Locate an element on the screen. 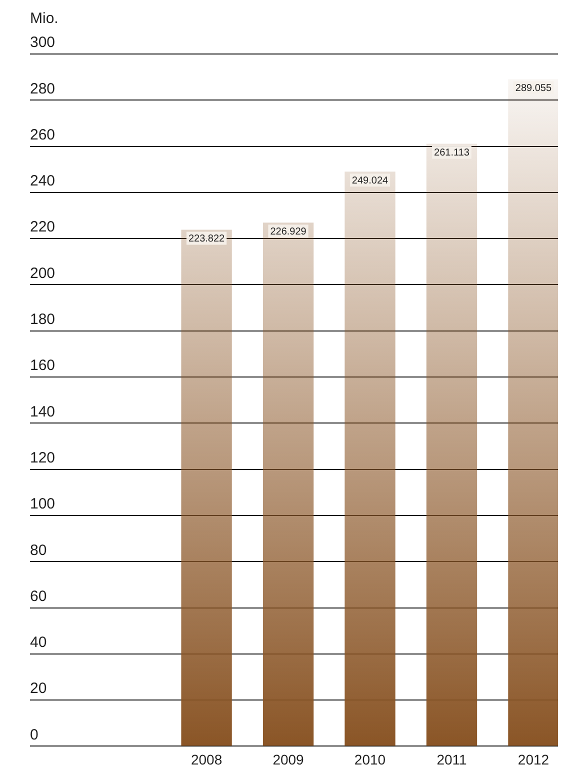 The width and height of the screenshot is (583, 775). x-tick-label: 2012 is located at coordinates (534, 759).